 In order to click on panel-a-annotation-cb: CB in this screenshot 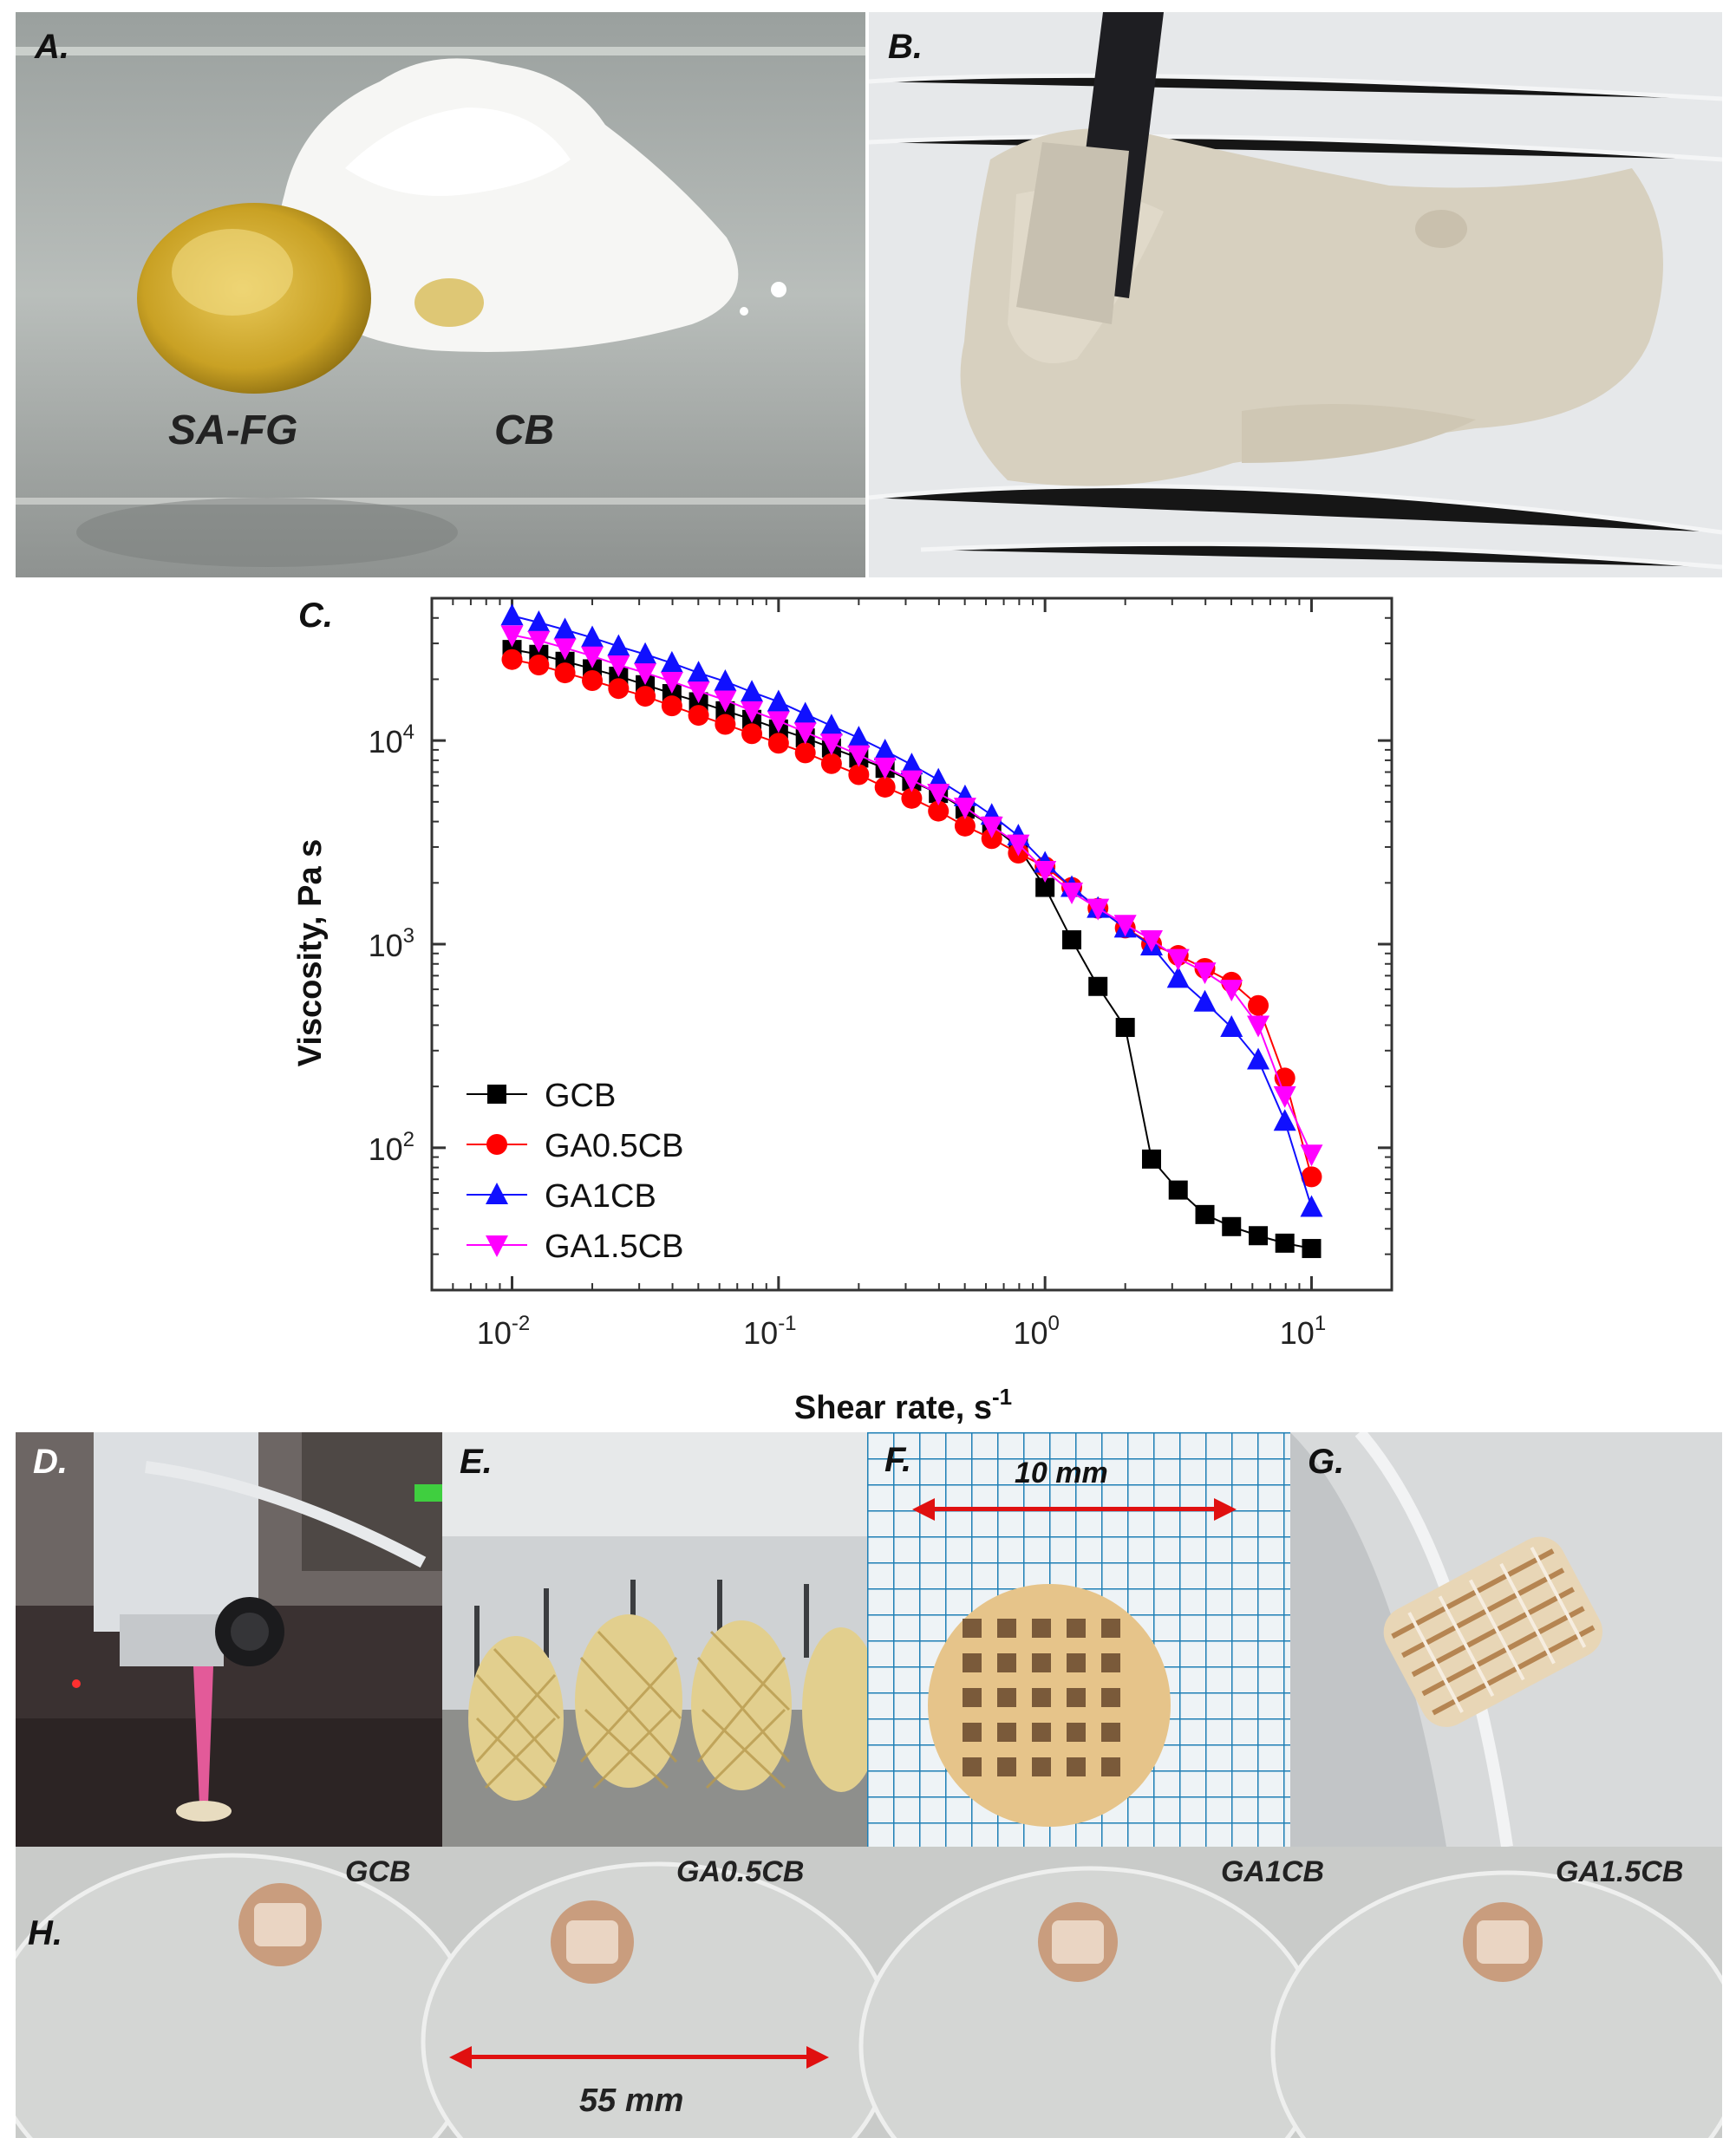, I will do `click(524, 430)`.